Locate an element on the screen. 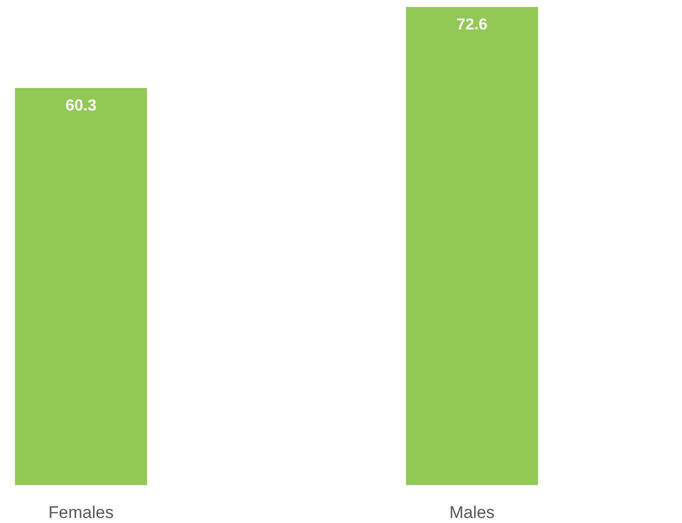 The height and width of the screenshot is (523, 682). x-tick-label: Males is located at coordinates (472, 512).